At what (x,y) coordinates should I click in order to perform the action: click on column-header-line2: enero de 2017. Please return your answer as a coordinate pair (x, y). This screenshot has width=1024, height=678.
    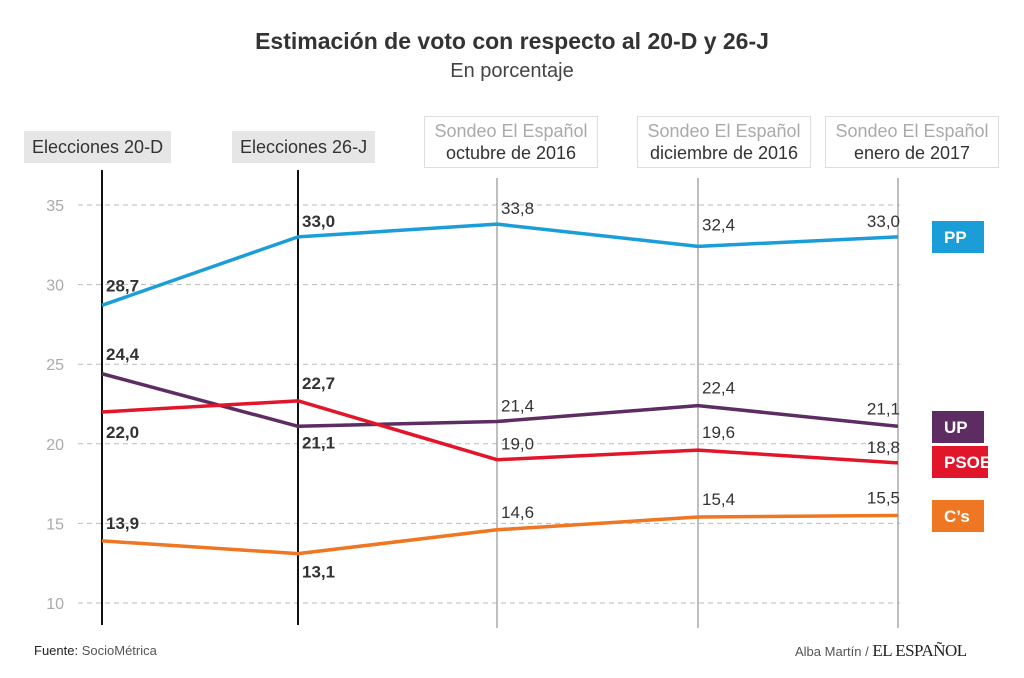
    Looking at the image, I should click on (912, 153).